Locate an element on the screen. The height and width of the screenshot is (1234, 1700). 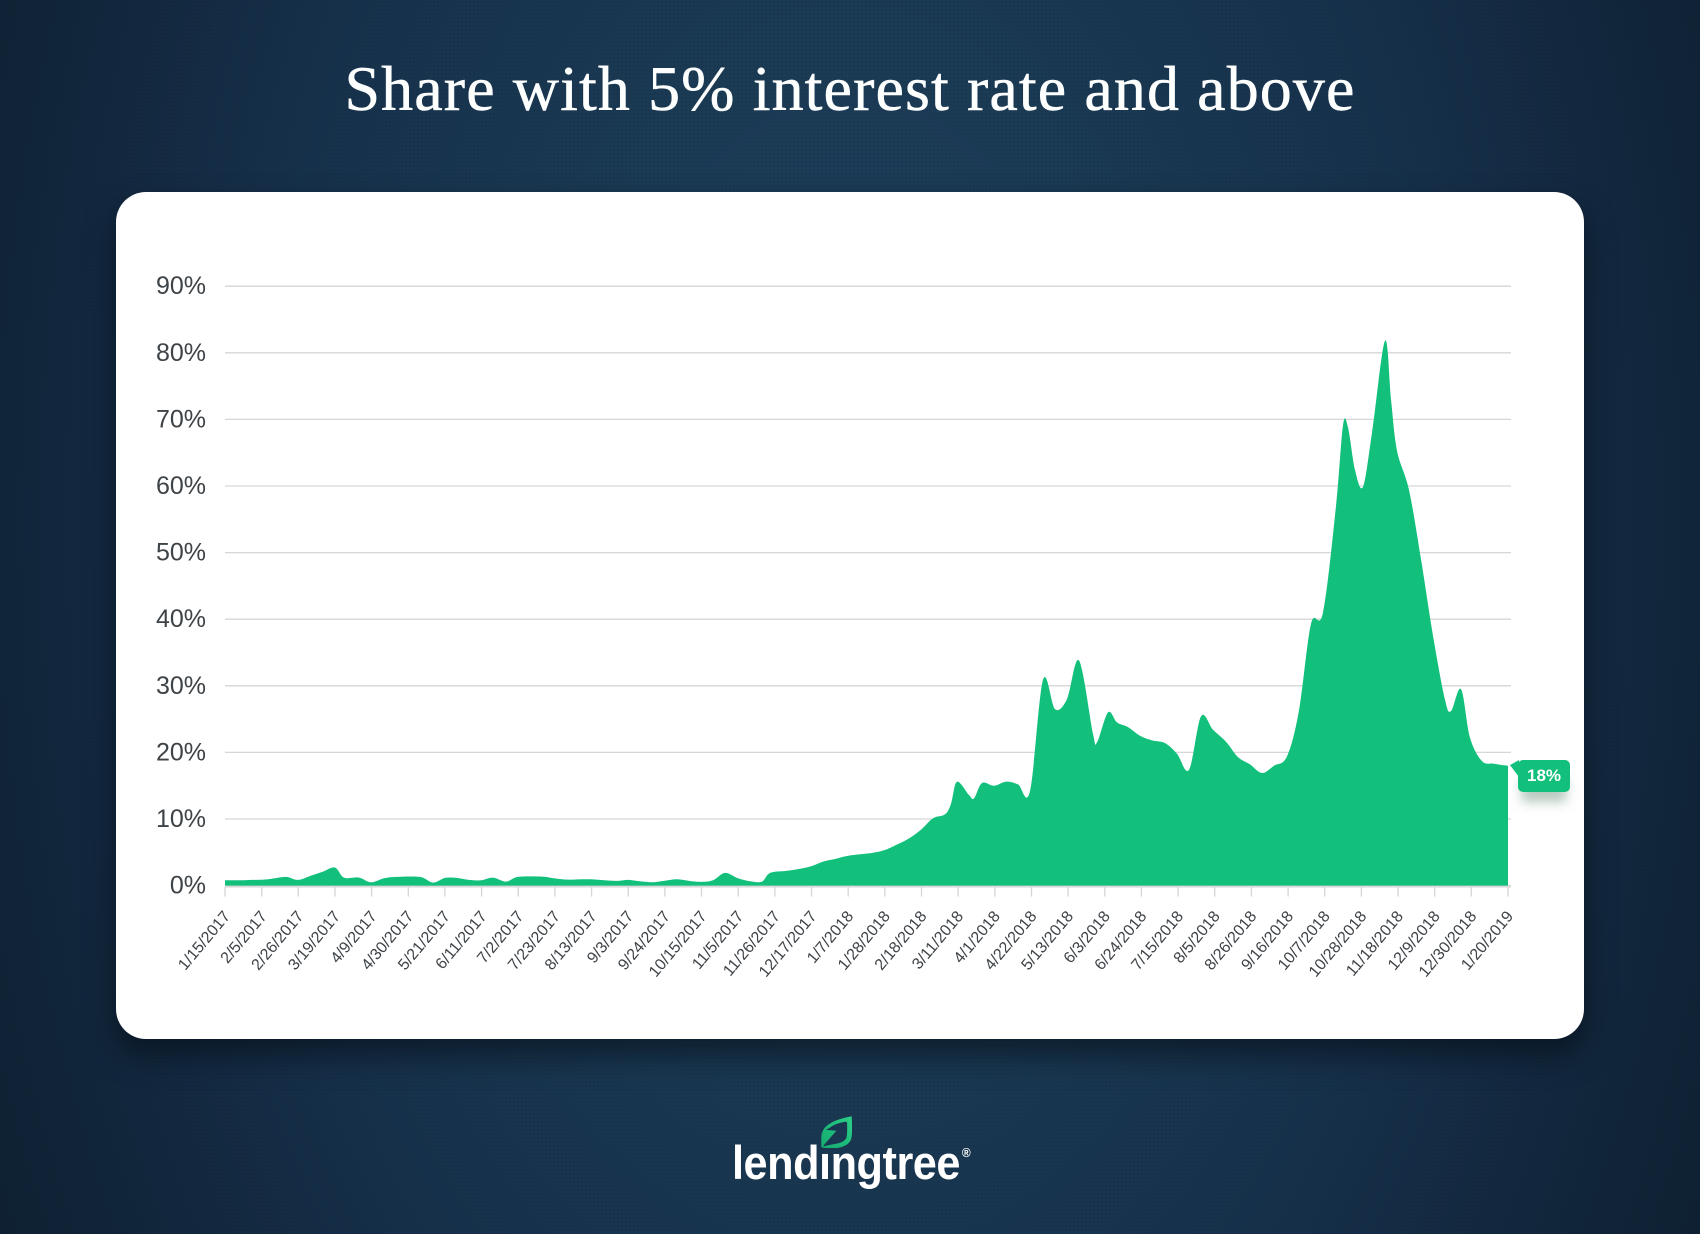
svg-text: 1/15/2017 is located at coordinates (204, 941).